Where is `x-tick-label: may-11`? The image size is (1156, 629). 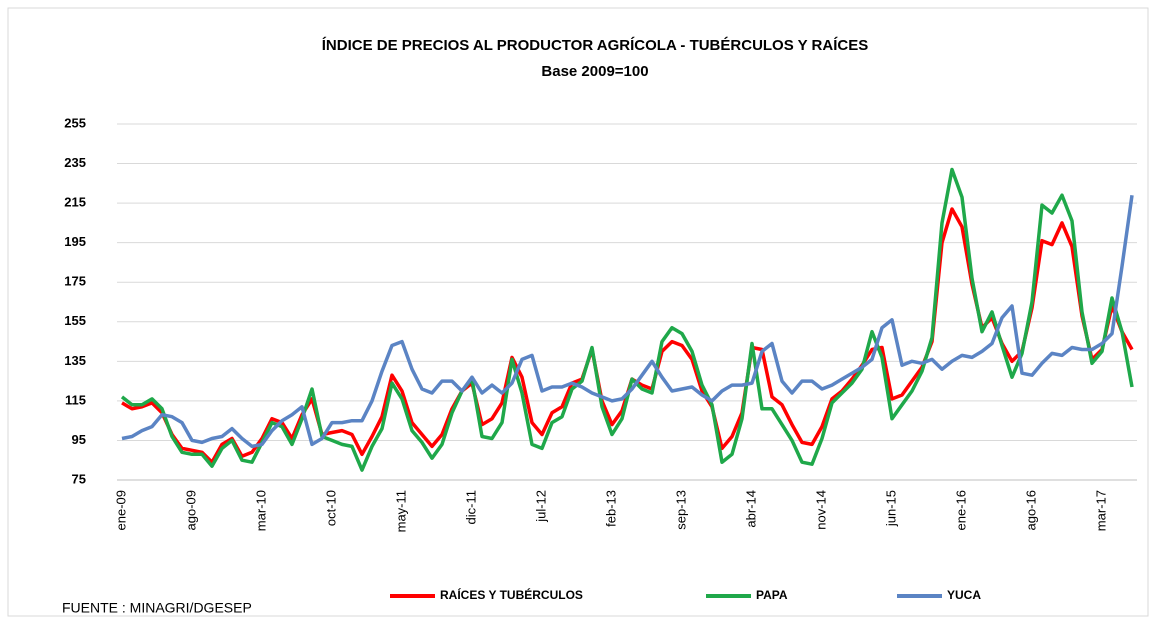
x-tick-label: may-11 is located at coordinates (400, 511).